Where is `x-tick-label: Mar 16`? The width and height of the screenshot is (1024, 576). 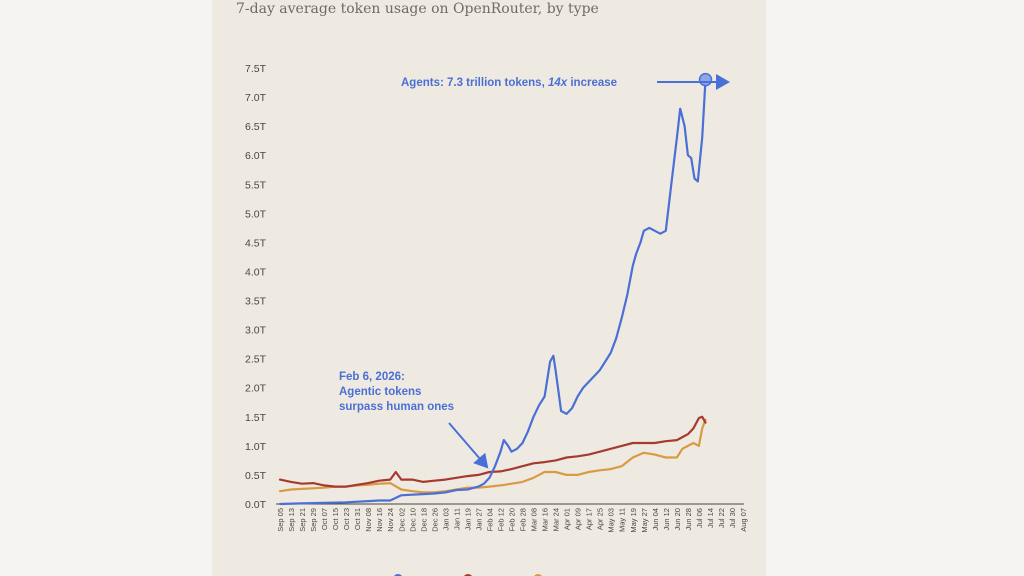
x-tick-label: Mar 16 is located at coordinates (545, 519).